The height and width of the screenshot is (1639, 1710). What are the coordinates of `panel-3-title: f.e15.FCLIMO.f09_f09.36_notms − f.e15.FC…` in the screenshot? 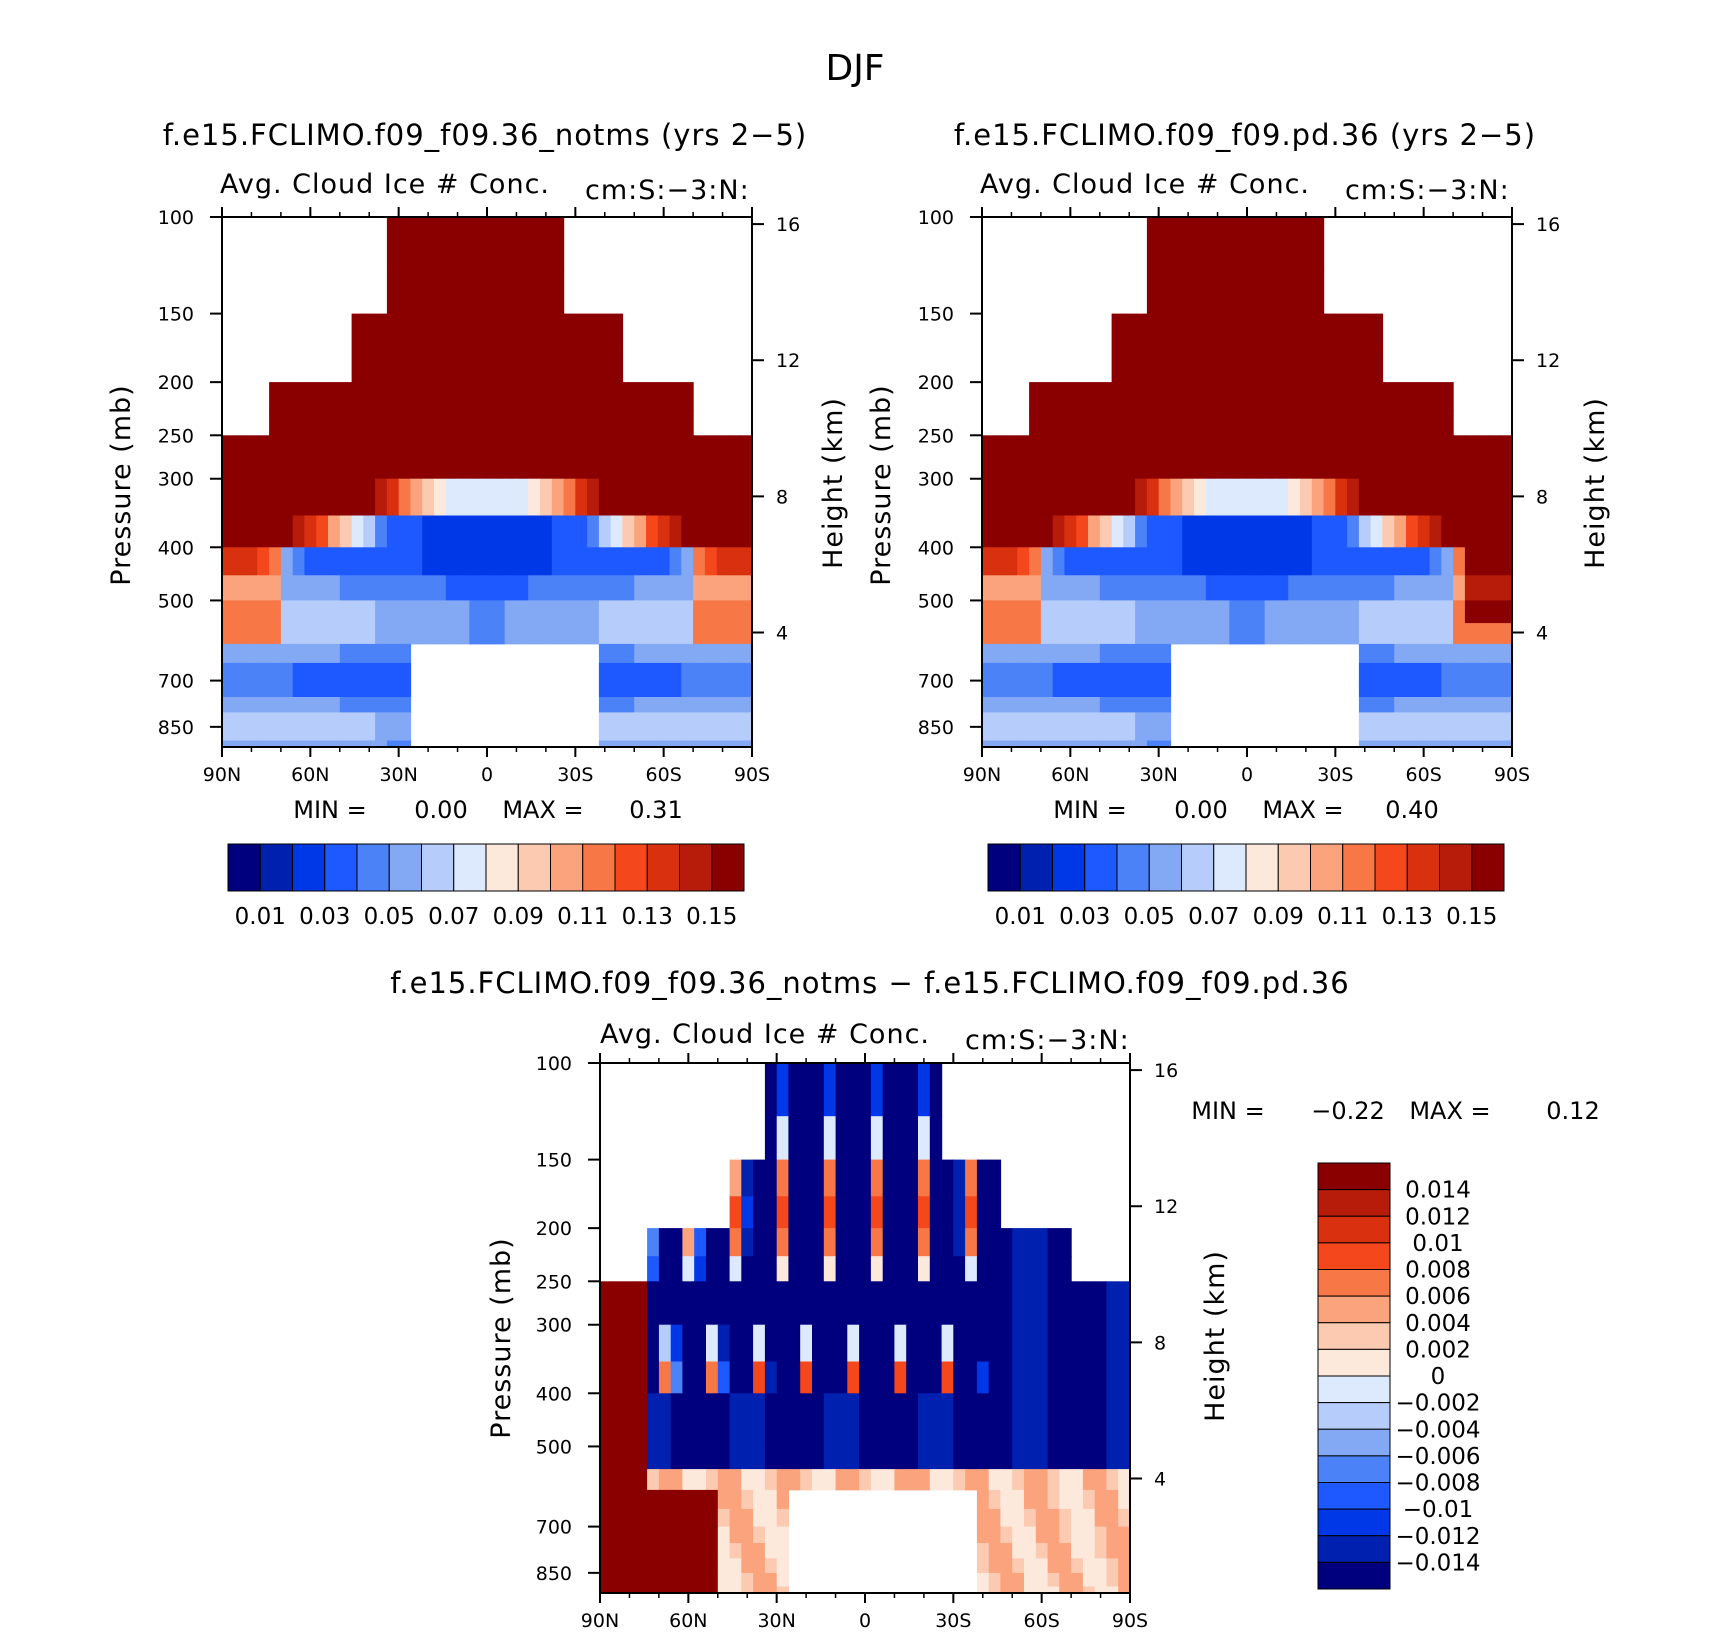 It's located at (869, 983).